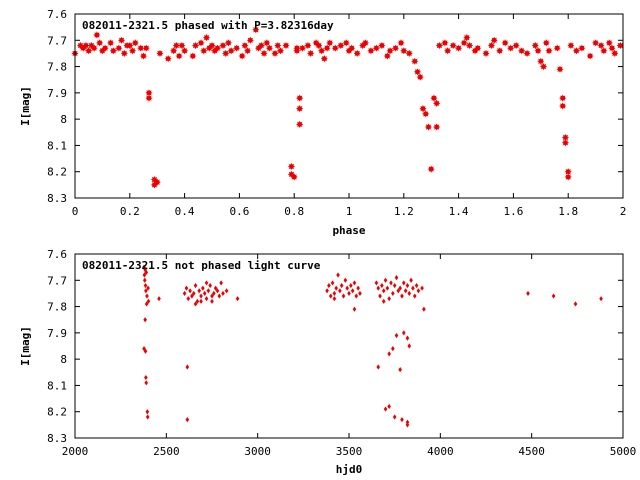  Describe the element at coordinates (404, 211) in the screenshot. I see `phased-x-tick-label: 1.2` at that location.